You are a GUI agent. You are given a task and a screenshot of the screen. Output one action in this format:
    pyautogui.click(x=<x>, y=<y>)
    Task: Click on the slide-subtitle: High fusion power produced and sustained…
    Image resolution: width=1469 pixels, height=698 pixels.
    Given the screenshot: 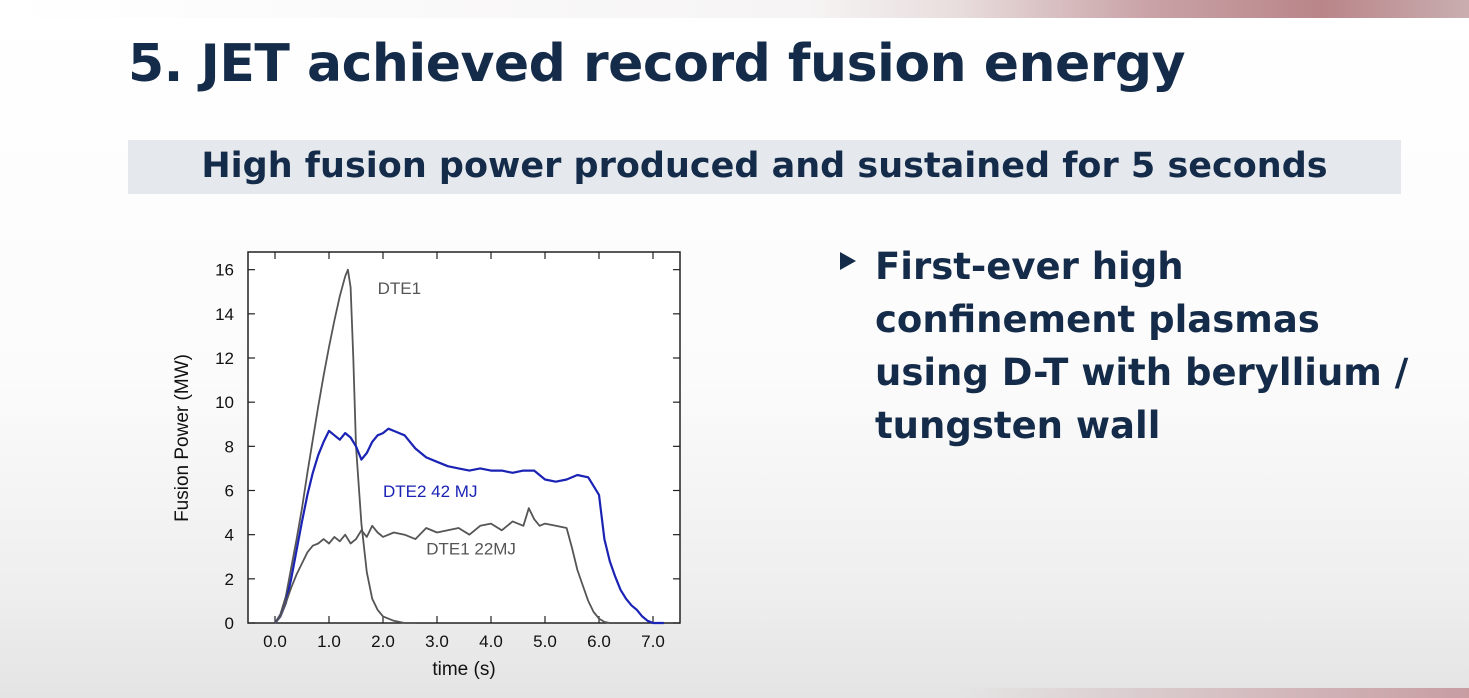 What is the action you would take?
    pyautogui.click(x=764, y=166)
    